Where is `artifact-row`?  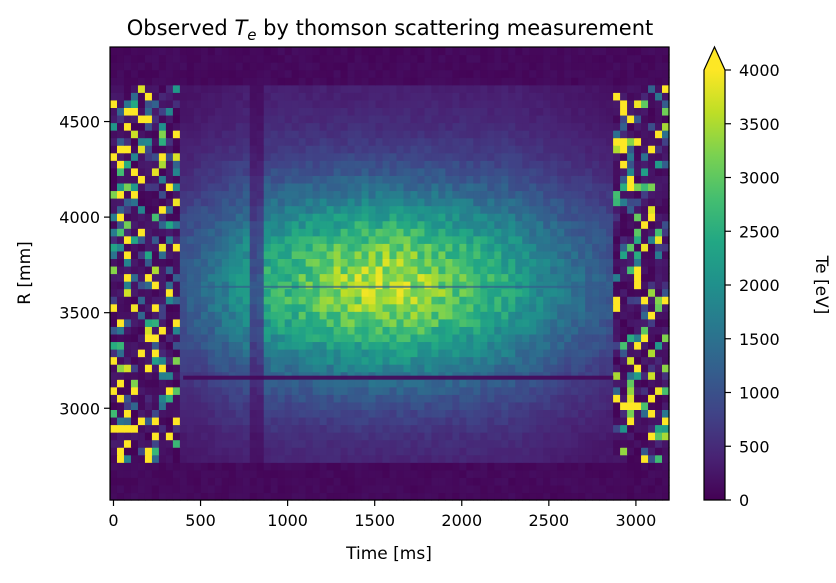 artifact-row is located at coordinates (398, 286).